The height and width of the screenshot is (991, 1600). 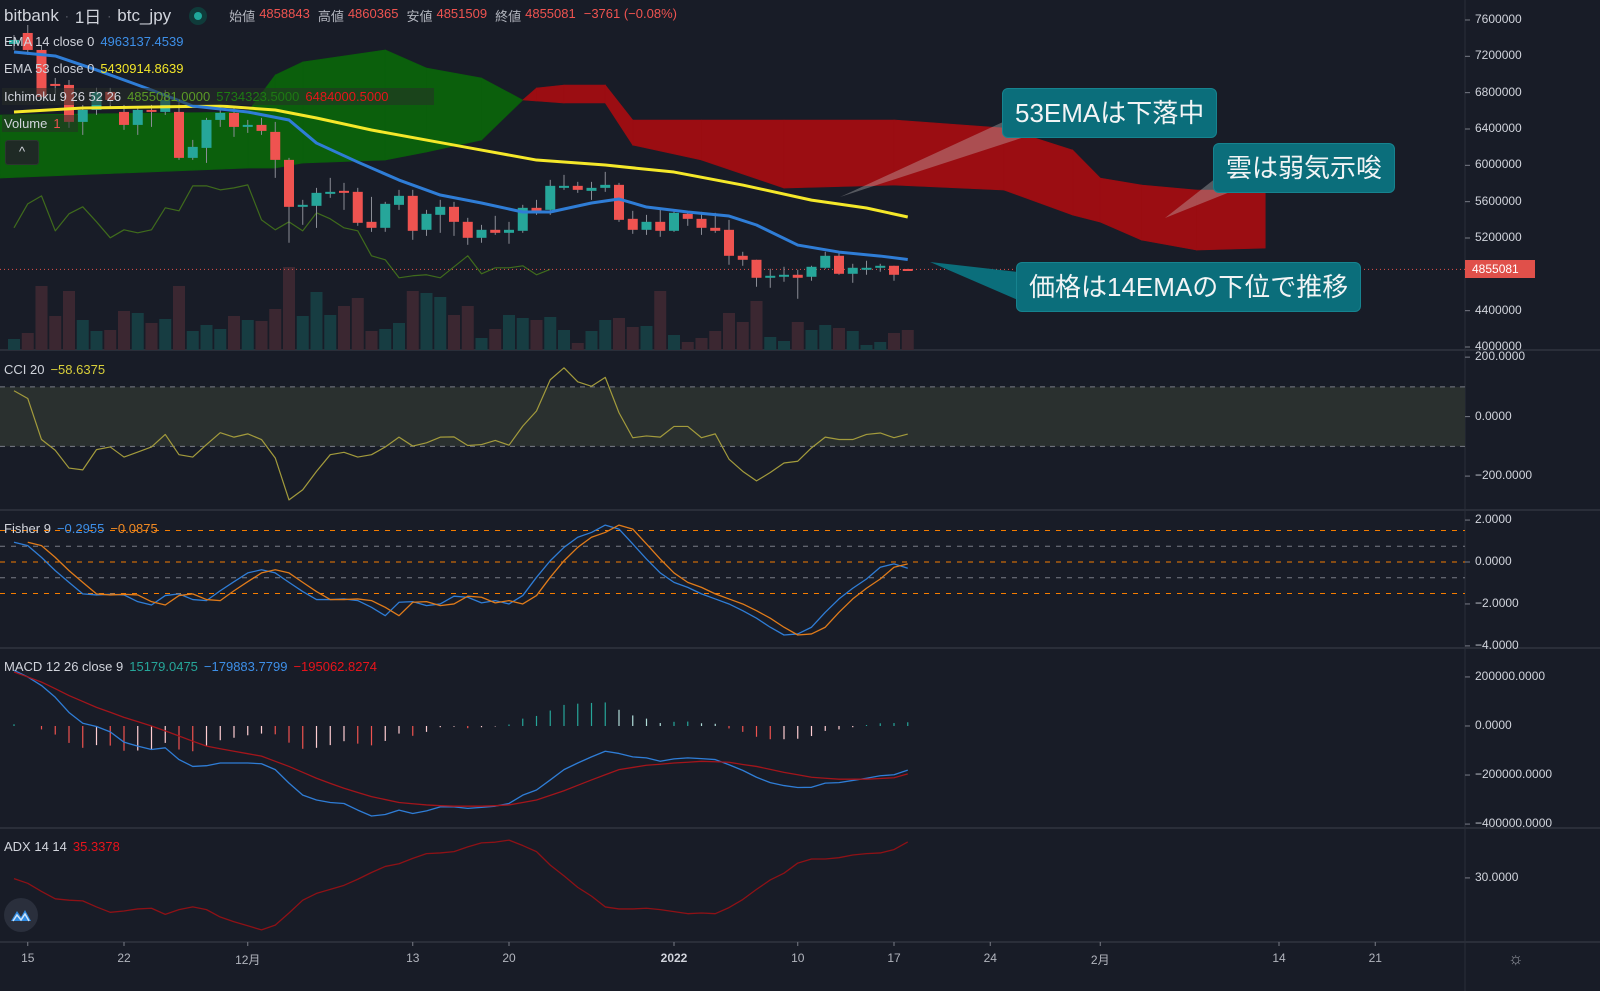 What do you see at coordinates (24, 369) in the screenshot?
I see `legend-label: CCI 20` at bounding box center [24, 369].